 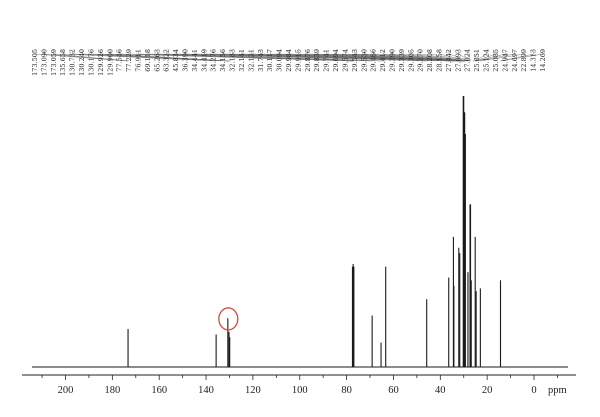 What do you see at coordinates (317, 60) in the screenshot?
I see `peak-shift-label: 29.839` at bounding box center [317, 60].